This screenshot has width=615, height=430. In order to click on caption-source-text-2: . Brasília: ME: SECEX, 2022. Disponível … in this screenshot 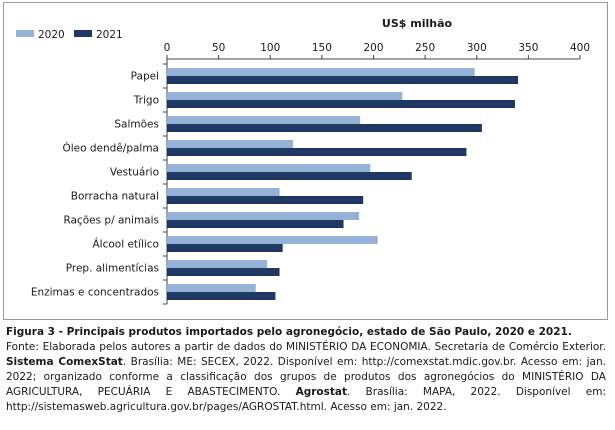, I will do `click(306, 377)`.